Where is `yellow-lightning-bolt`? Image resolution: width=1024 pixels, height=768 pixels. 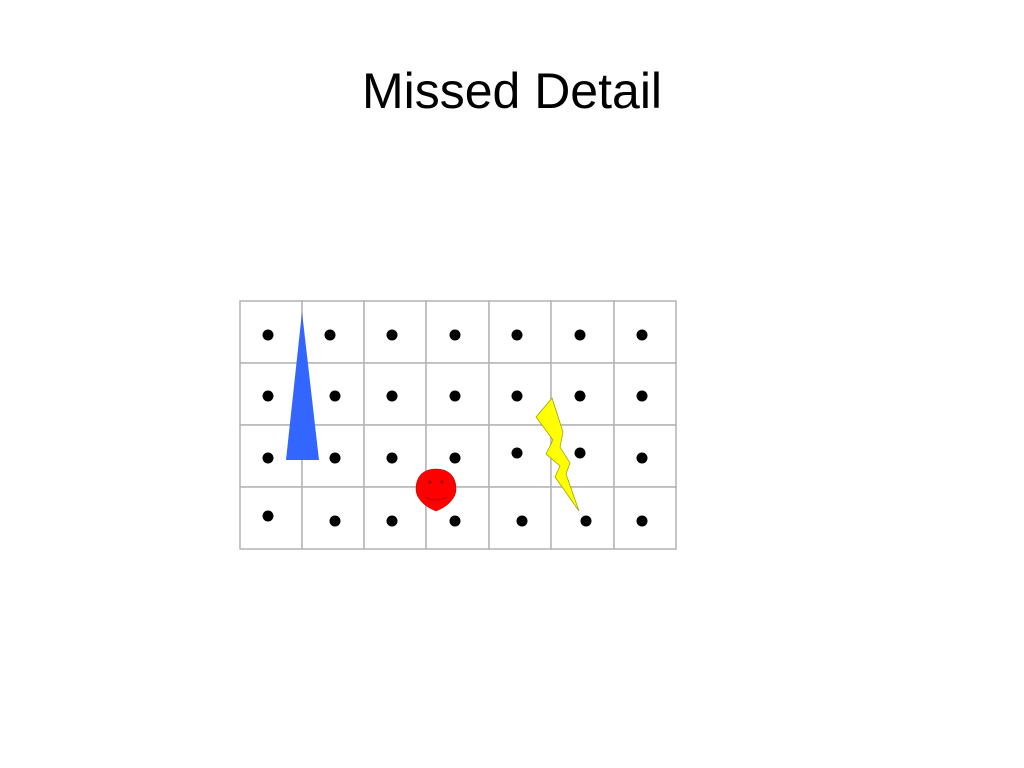
yellow-lightning-bolt is located at coordinates (557, 454).